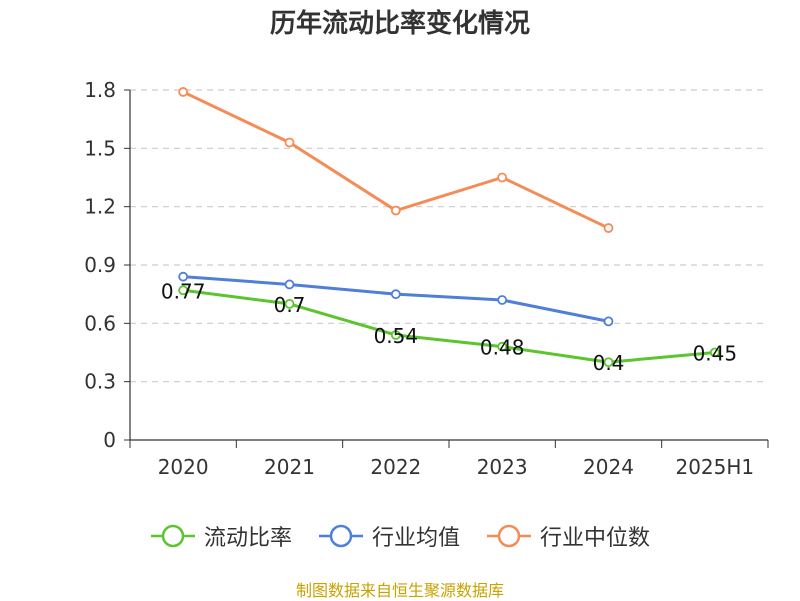 Image resolution: width=800 pixels, height=601 pixels. I want to click on data-label: 0.77, so click(183, 291).